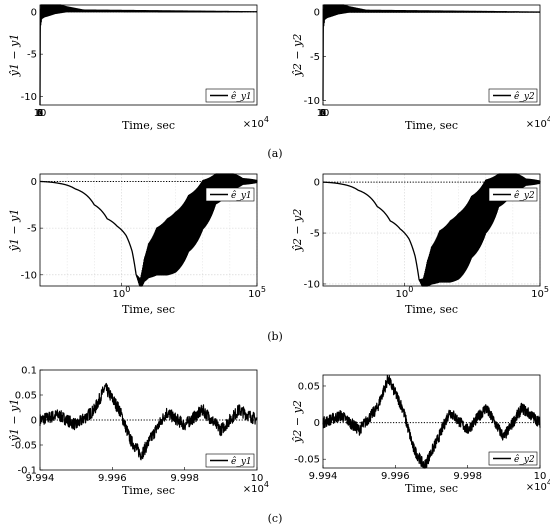  What do you see at coordinates (275, 518) in the screenshot?
I see `figure-caption-c: (c)` at bounding box center [275, 518].